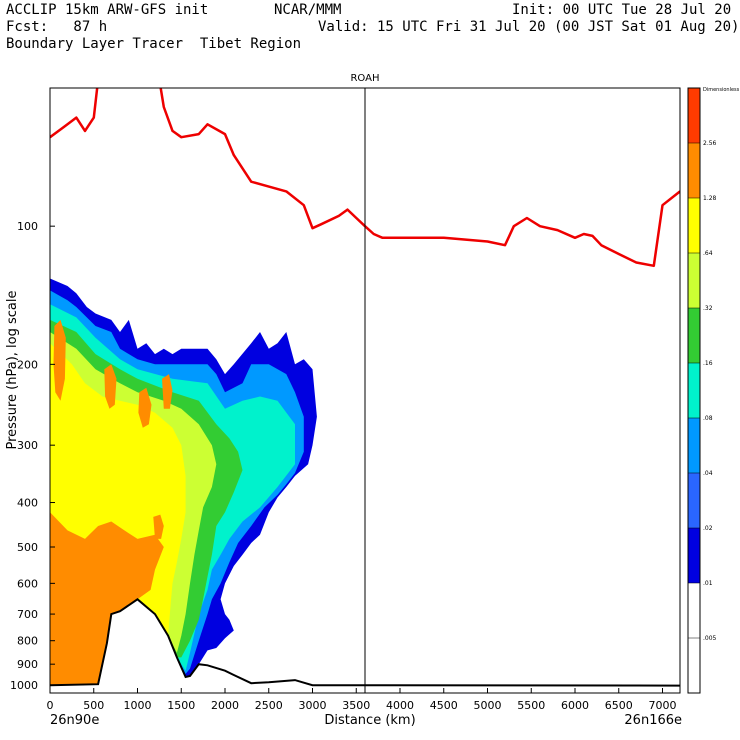 This screenshot has width=740, height=740. What do you see at coordinates (93, 705) in the screenshot?
I see `x-tick-label: 500` at bounding box center [93, 705].